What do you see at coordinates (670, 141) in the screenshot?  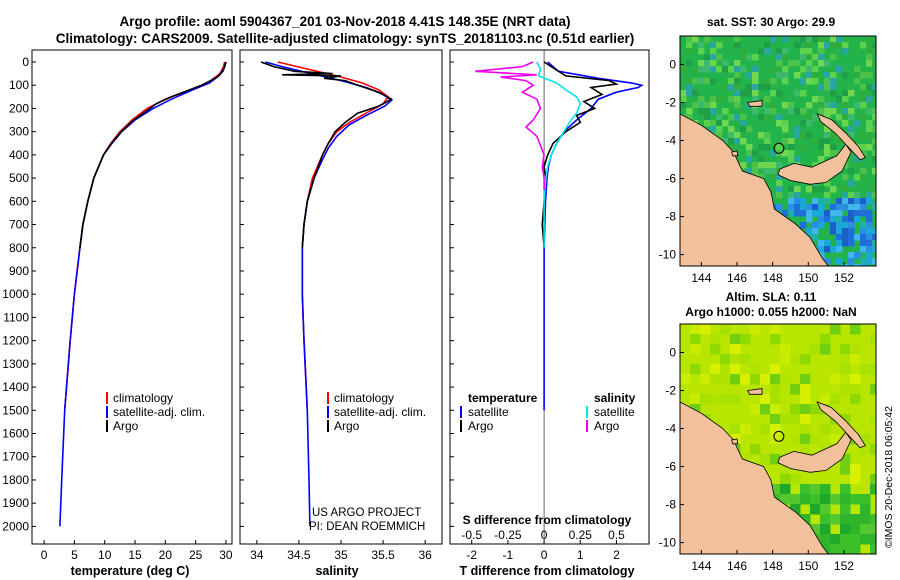 I see `map-y-tick-label: -4` at bounding box center [670, 141].